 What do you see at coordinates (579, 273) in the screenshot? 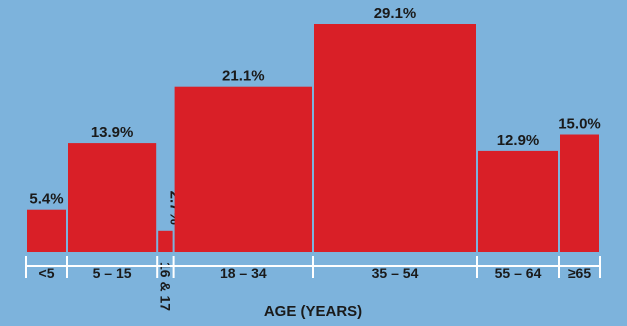
I see `tick-label-65: ≥65` at bounding box center [579, 273].